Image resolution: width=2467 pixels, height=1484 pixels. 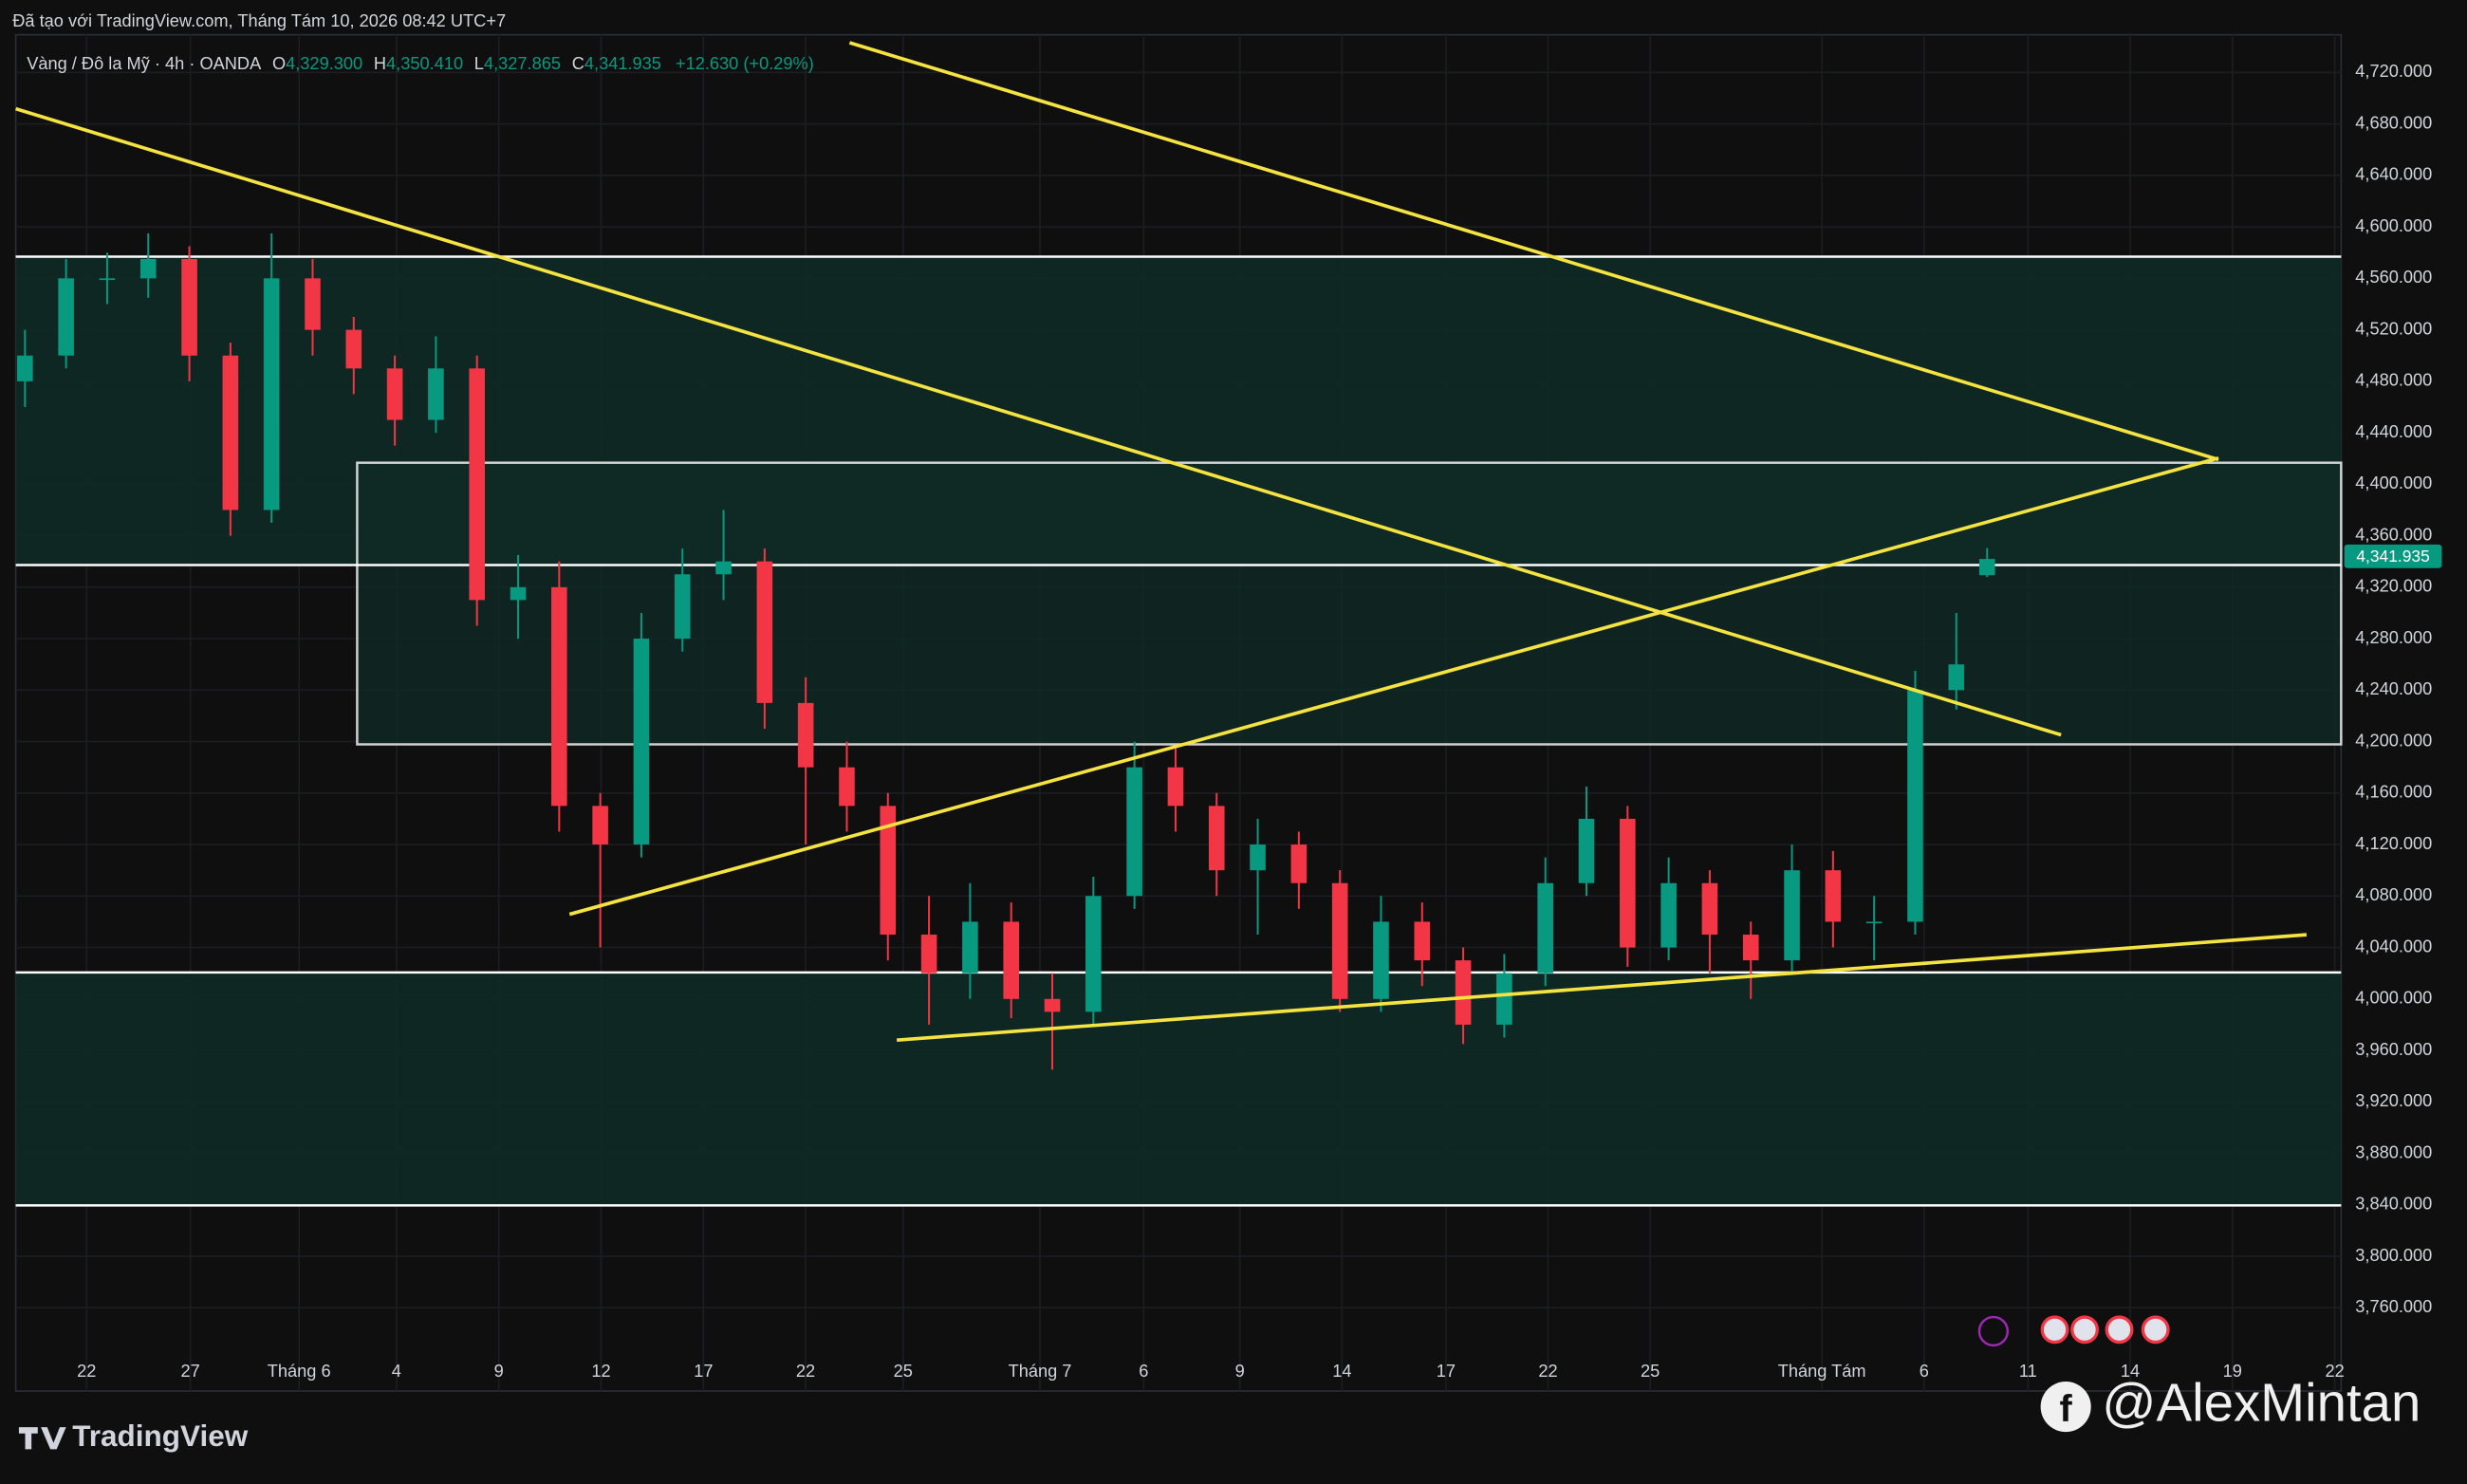 What do you see at coordinates (2393, 792) in the screenshot?
I see `y-tick-label: 4,160.000` at bounding box center [2393, 792].